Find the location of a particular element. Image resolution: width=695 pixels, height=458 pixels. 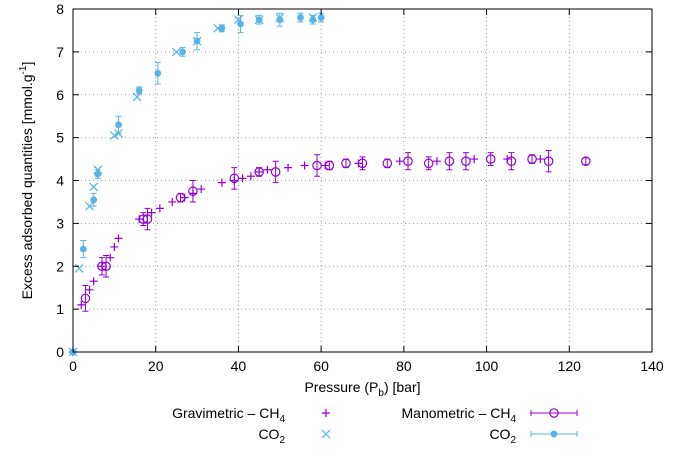

legend-manometric-ch4-label: Manometric – CH4 is located at coordinates (459, 415).